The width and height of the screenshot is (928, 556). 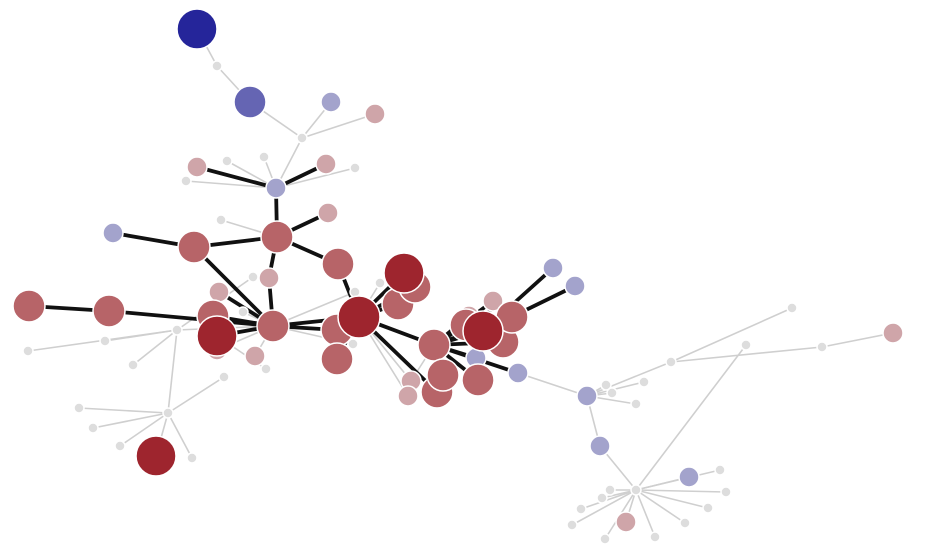 I want to click on graph-node-n5, so click(x=375, y=114).